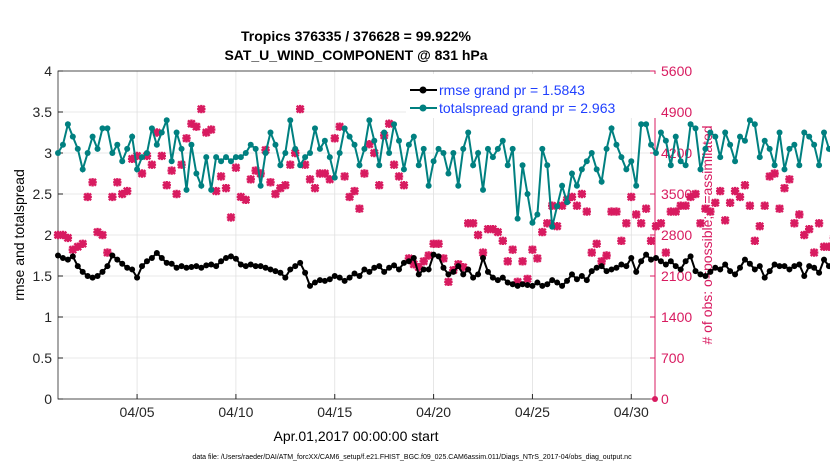 The image size is (830, 470). Describe the element at coordinates (673, 358) in the screenshot. I see `y2-tick-label: 700` at that location.